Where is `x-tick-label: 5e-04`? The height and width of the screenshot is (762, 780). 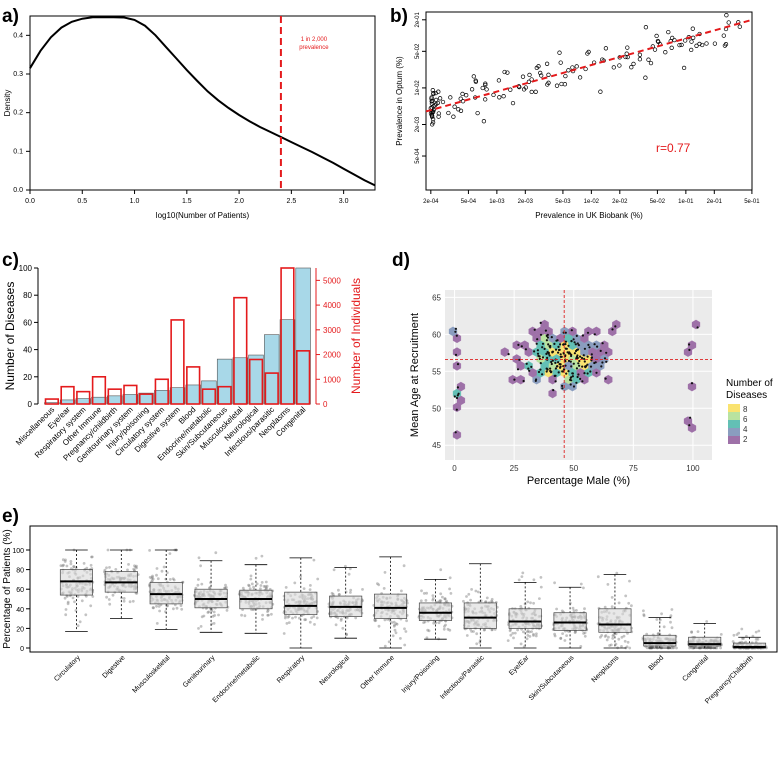
x-tick-label: 5e-04 is located at coordinates (469, 202).